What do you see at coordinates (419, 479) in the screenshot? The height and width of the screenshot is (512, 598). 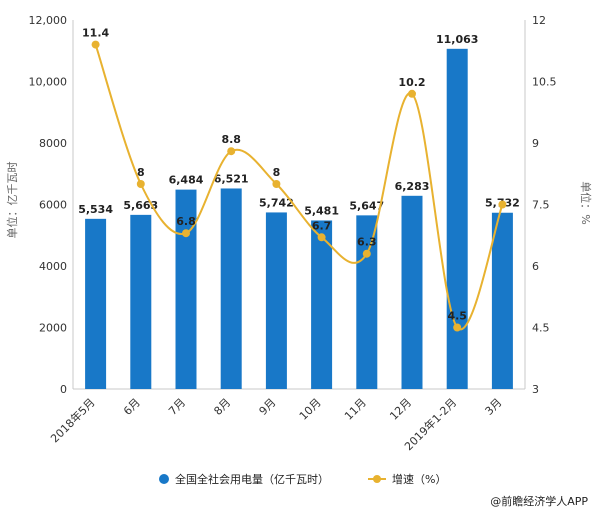 I see `legend-line-label: 增速（%）` at bounding box center [419, 479].